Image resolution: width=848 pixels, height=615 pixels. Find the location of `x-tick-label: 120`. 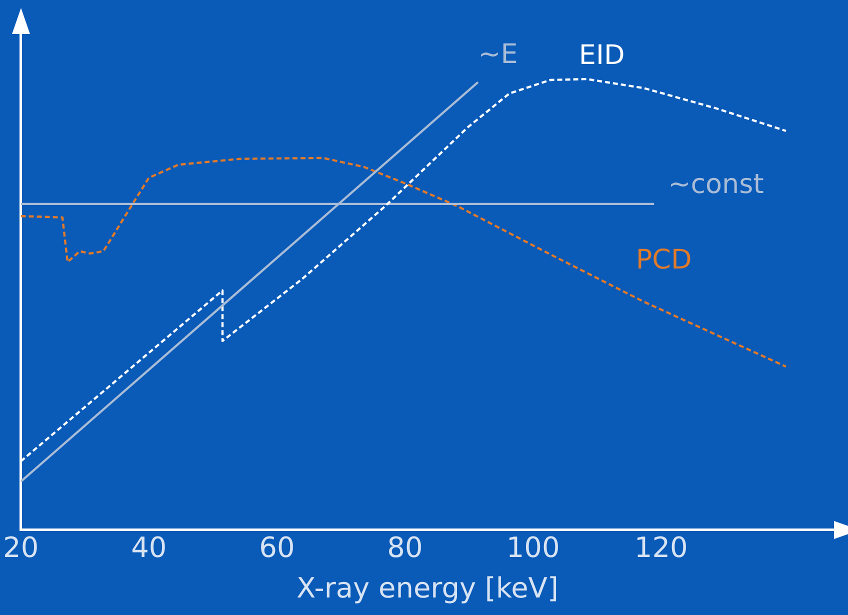

x-tick-label: 120 is located at coordinates (661, 547).